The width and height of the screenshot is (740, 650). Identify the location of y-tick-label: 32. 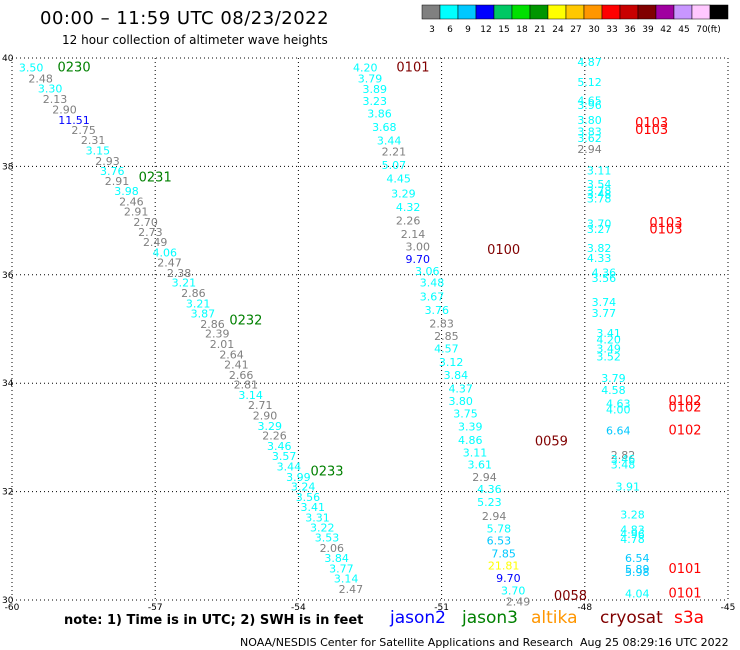
(7, 493).